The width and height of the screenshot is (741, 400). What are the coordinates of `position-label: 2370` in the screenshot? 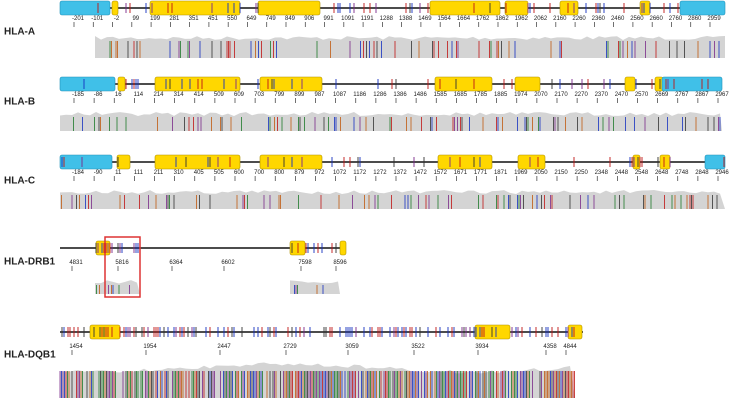 It's located at (602, 95).